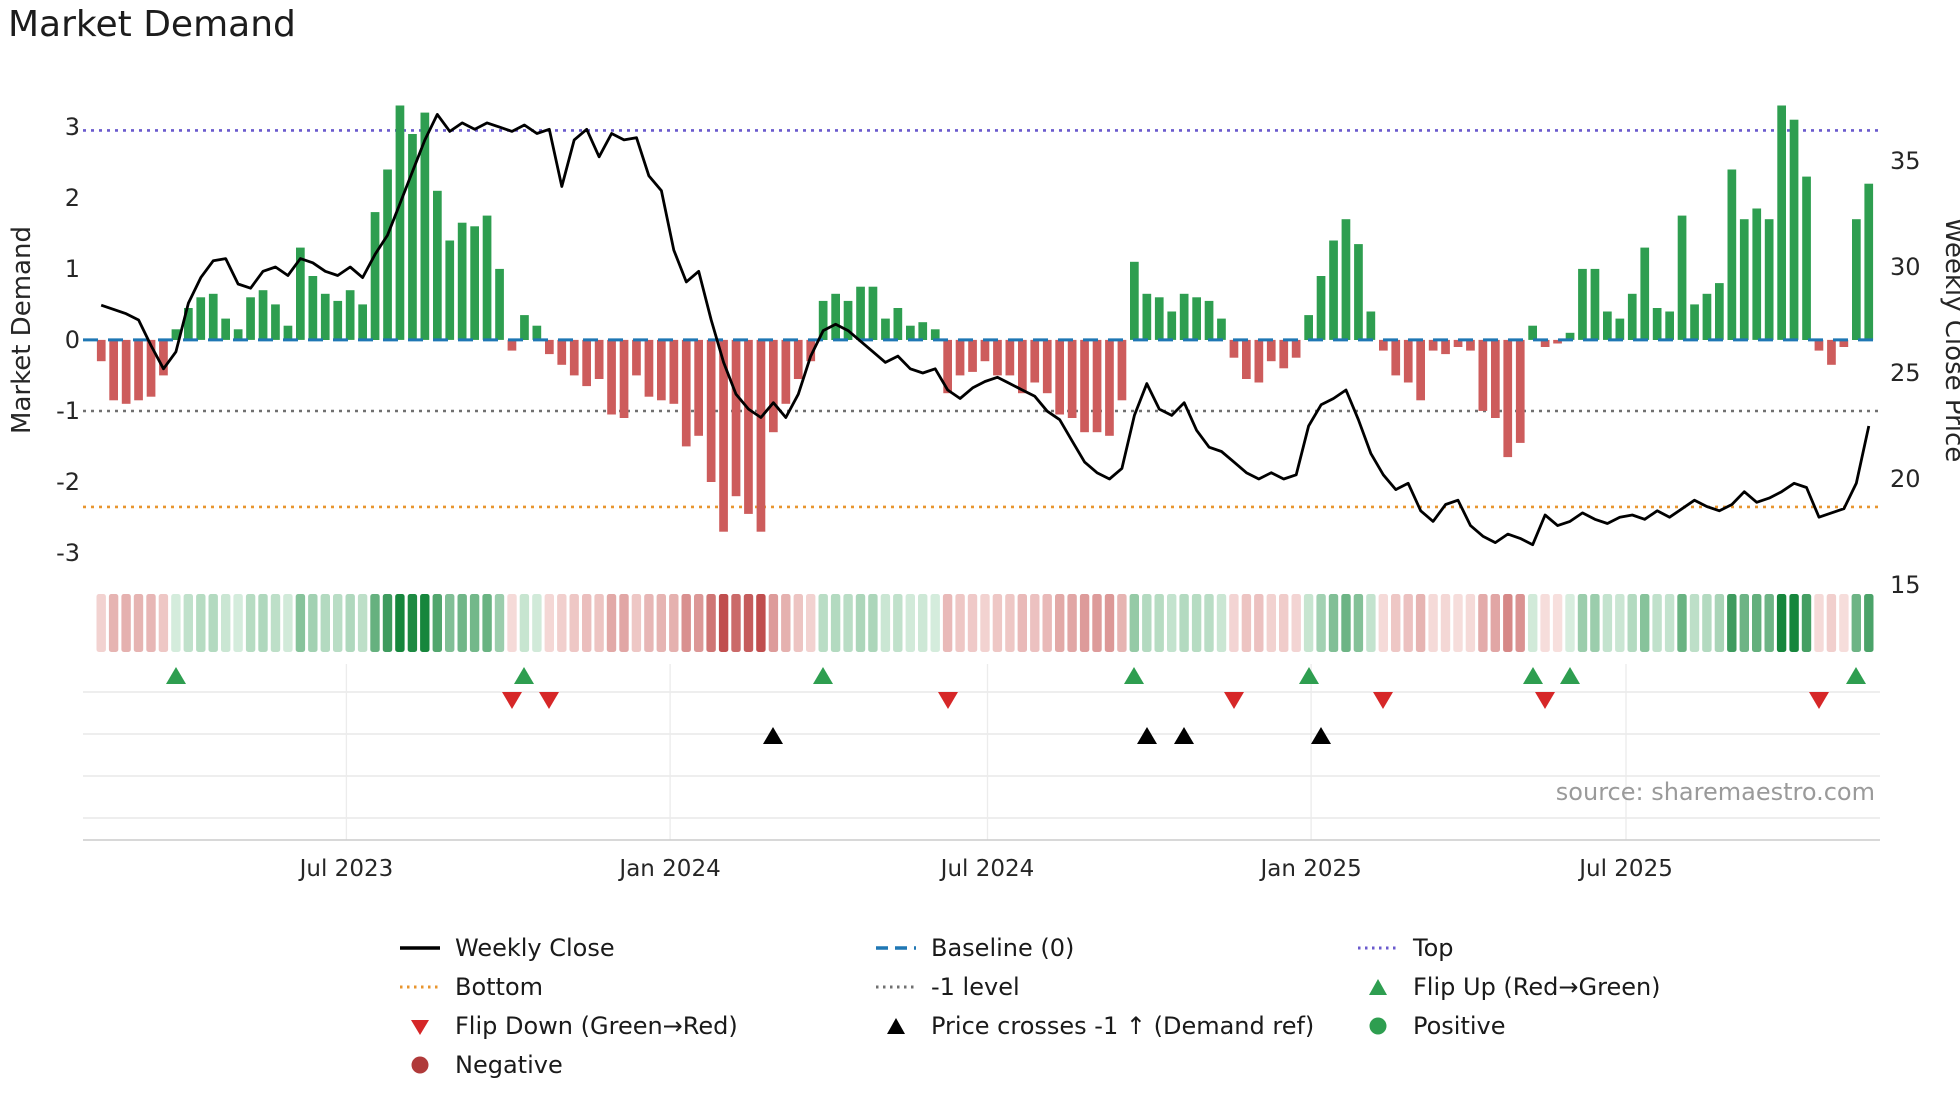  What do you see at coordinates (1378, 1025) in the screenshot?
I see `legend-symbol-positive` at bounding box center [1378, 1025].